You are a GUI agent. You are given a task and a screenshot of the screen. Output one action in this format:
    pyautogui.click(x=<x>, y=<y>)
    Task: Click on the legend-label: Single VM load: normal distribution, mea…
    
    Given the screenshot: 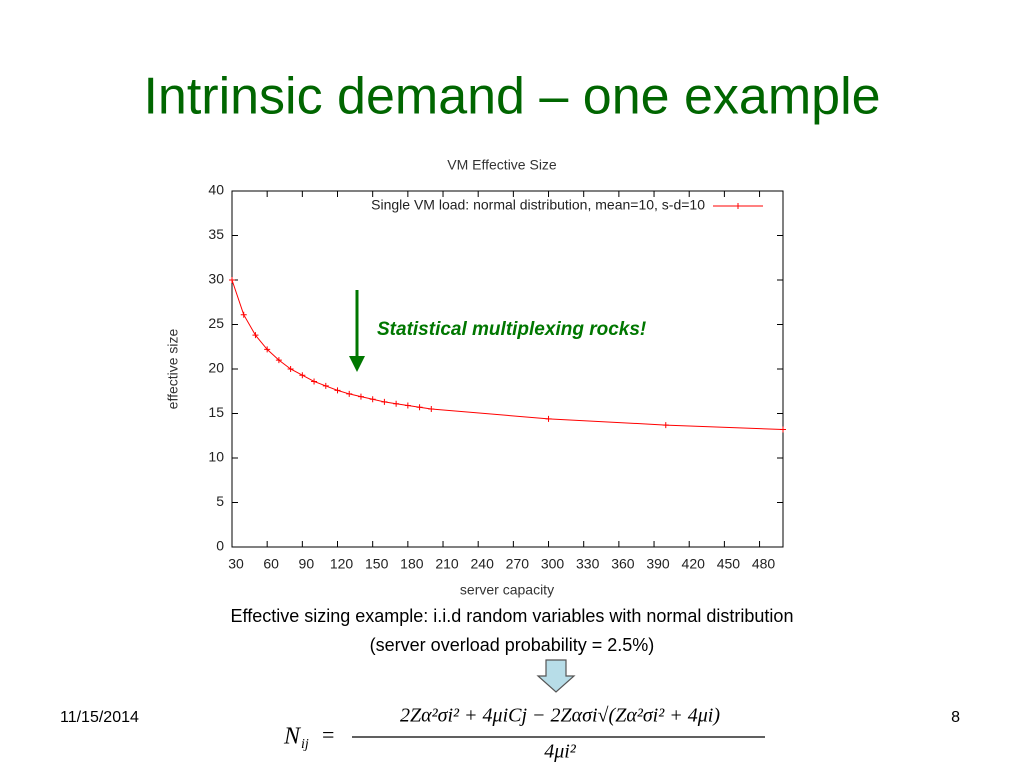 What is the action you would take?
    pyautogui.click(x=538, y=205)
    